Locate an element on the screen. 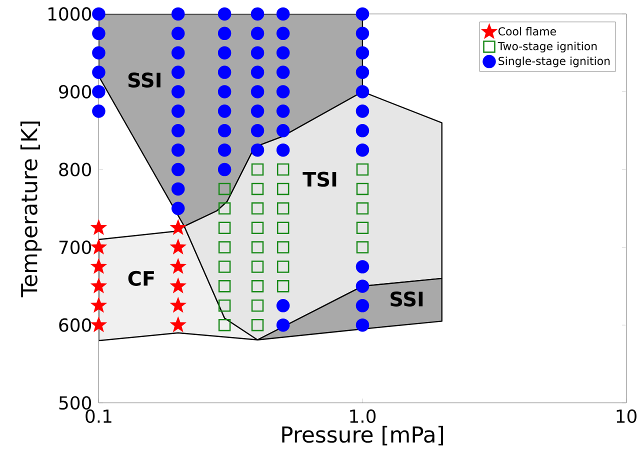  annotation: CF is located at coordinates (141, 278).